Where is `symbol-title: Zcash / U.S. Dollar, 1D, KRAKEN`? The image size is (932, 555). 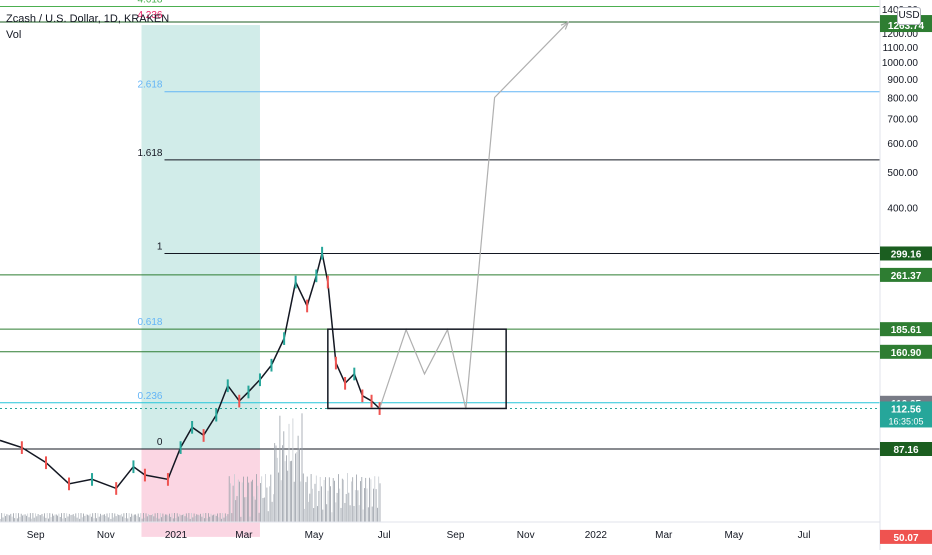
symbol-title: Zcash / U.S. Dollar, 1D, KRAKEN is located at coordinates (88, 19).